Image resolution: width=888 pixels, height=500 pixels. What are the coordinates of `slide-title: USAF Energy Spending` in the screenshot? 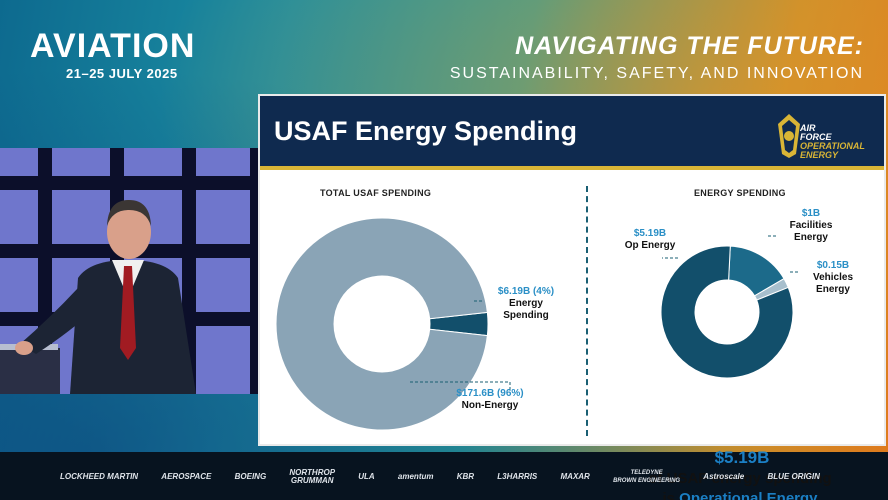 It's located at (426, 131).